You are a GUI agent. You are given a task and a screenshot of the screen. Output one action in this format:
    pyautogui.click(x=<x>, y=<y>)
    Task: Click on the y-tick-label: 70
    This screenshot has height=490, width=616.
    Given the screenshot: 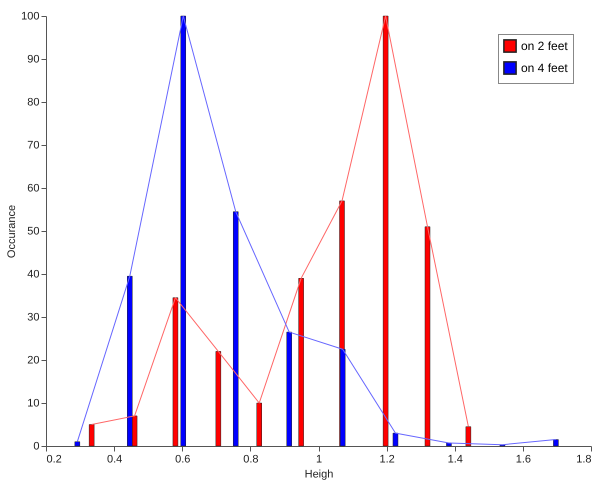 What is the action you would take?
    pyautogui.click(x=33, y=146)
    